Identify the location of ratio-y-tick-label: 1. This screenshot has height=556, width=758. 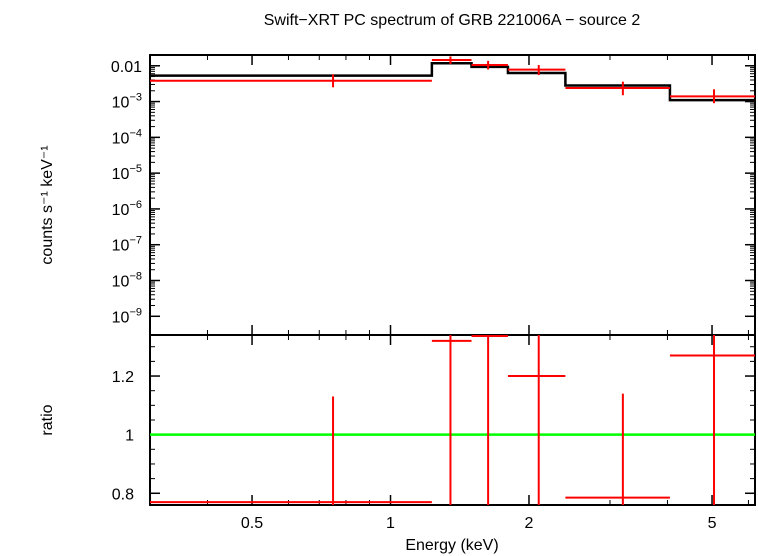
(129, 436).